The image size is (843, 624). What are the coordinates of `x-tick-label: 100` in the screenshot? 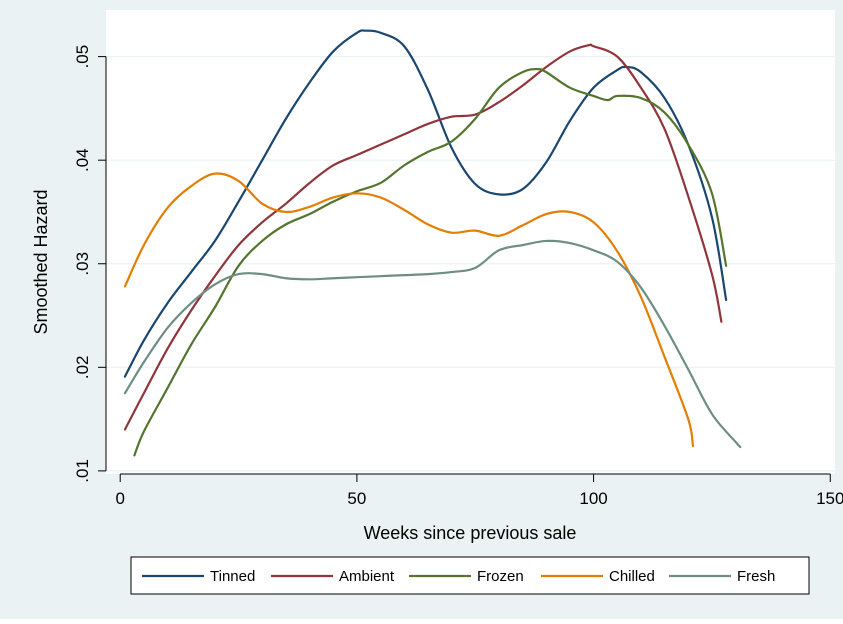 It's located at (593, 498).